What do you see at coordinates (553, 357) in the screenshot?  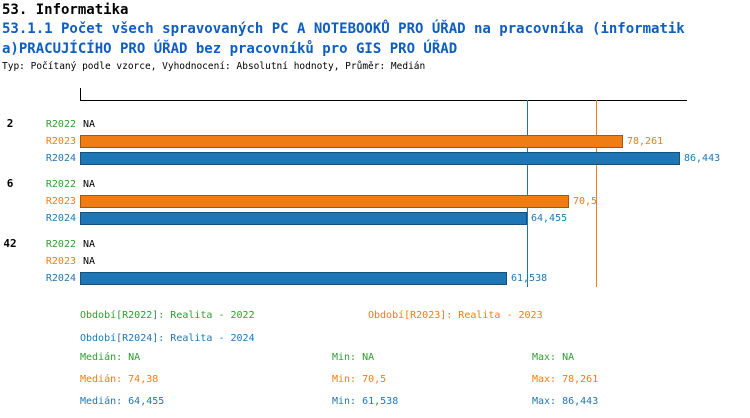 I see `stat-max-r2022: Max: NA` at bounding box center [553, 357].